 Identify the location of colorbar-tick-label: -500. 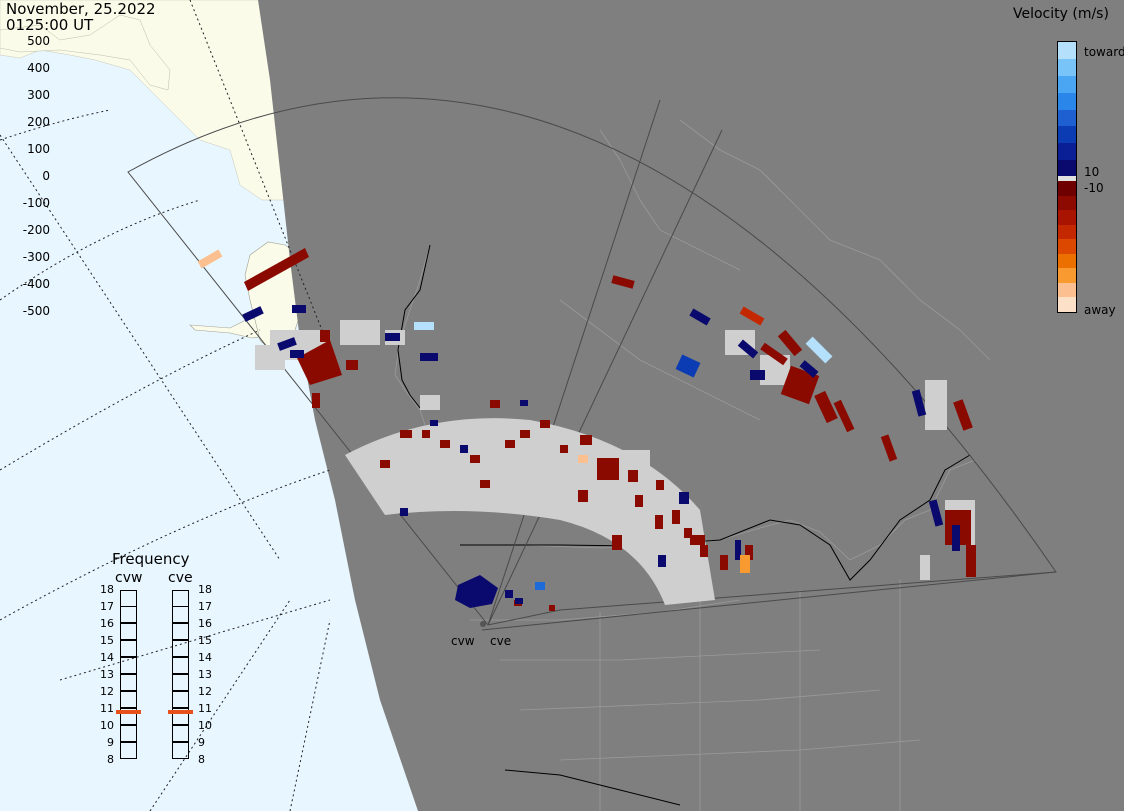
(36, 311).